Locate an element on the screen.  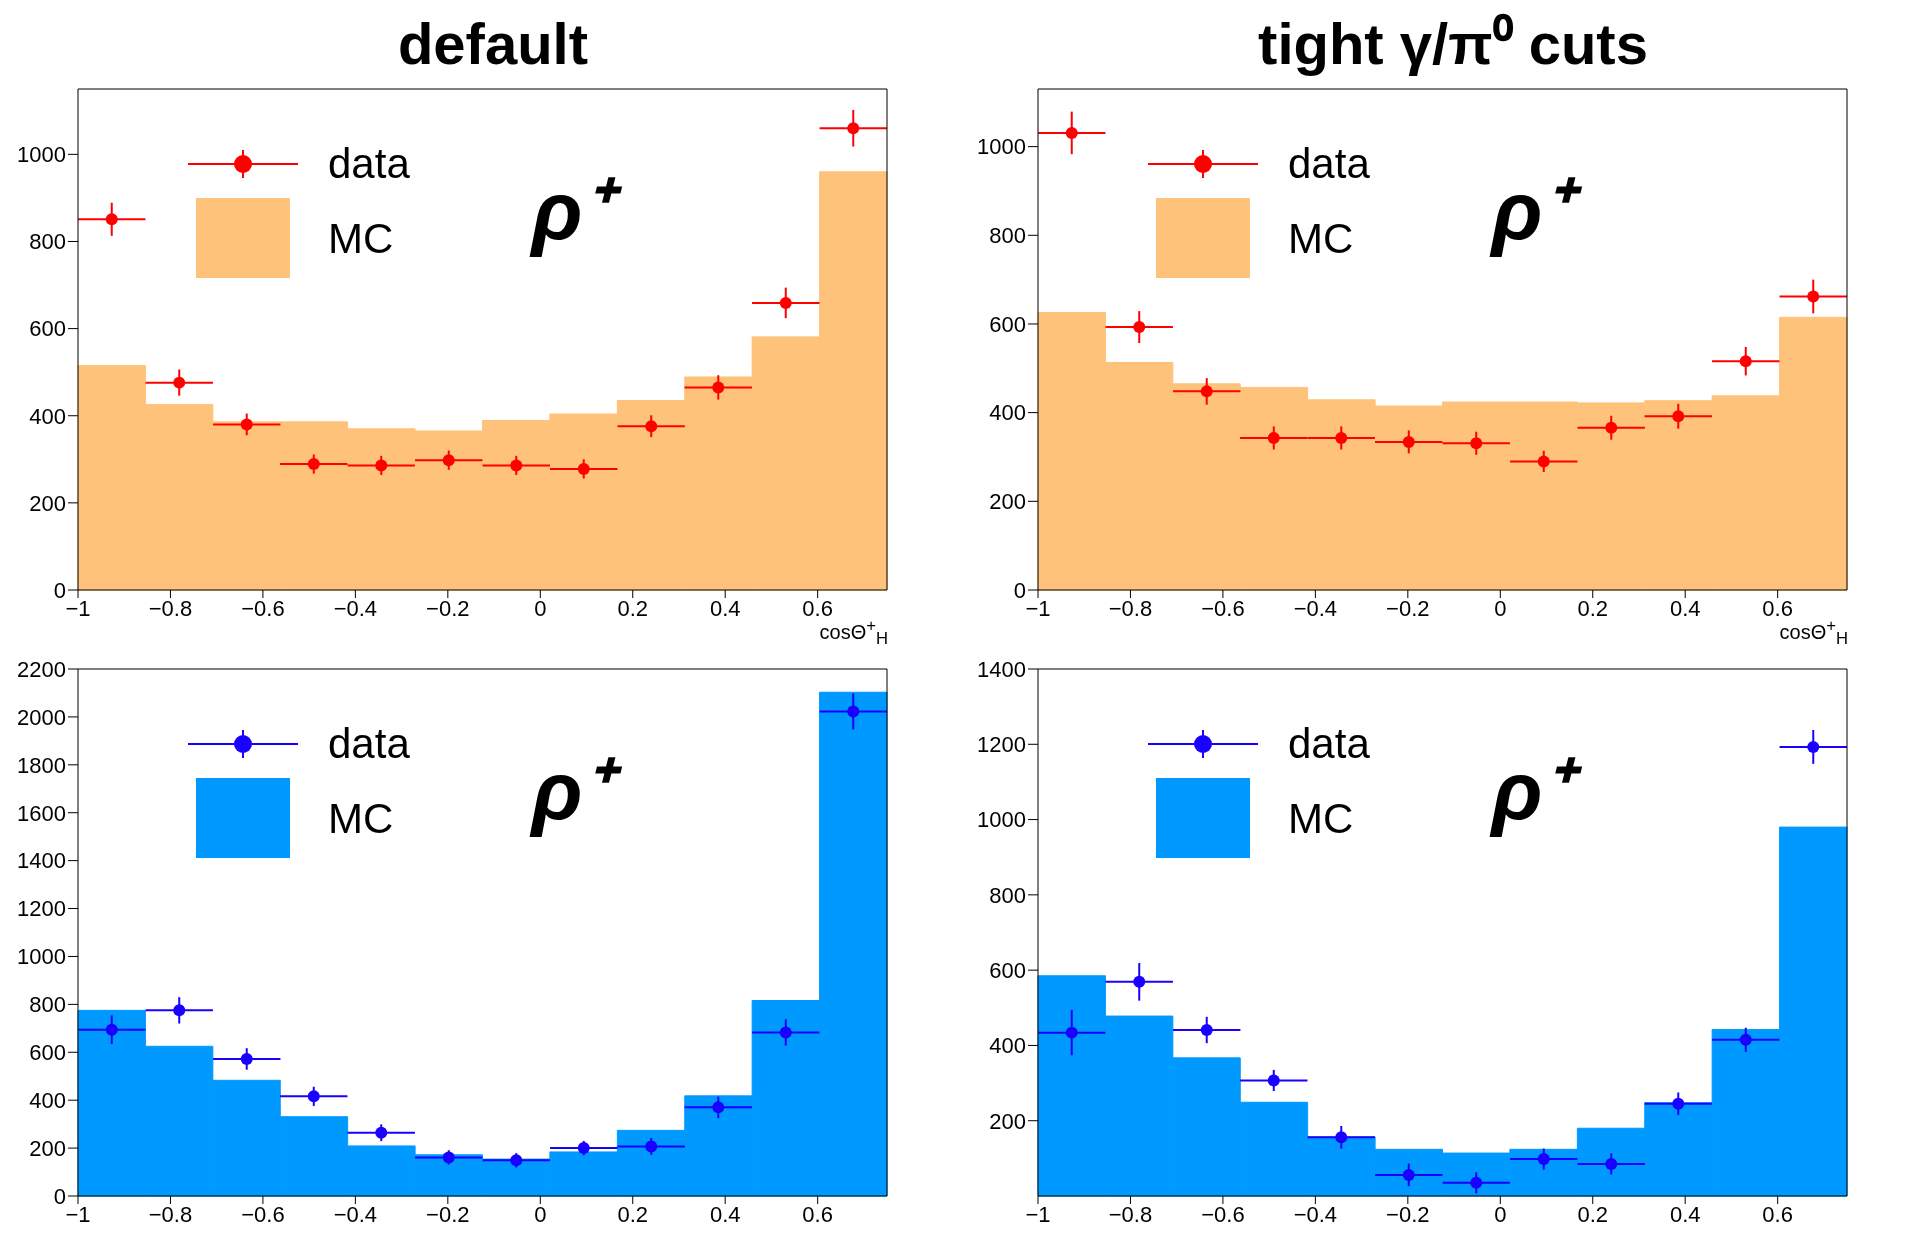
y-tick-label: 2000 is located at coordinates (41, 717).